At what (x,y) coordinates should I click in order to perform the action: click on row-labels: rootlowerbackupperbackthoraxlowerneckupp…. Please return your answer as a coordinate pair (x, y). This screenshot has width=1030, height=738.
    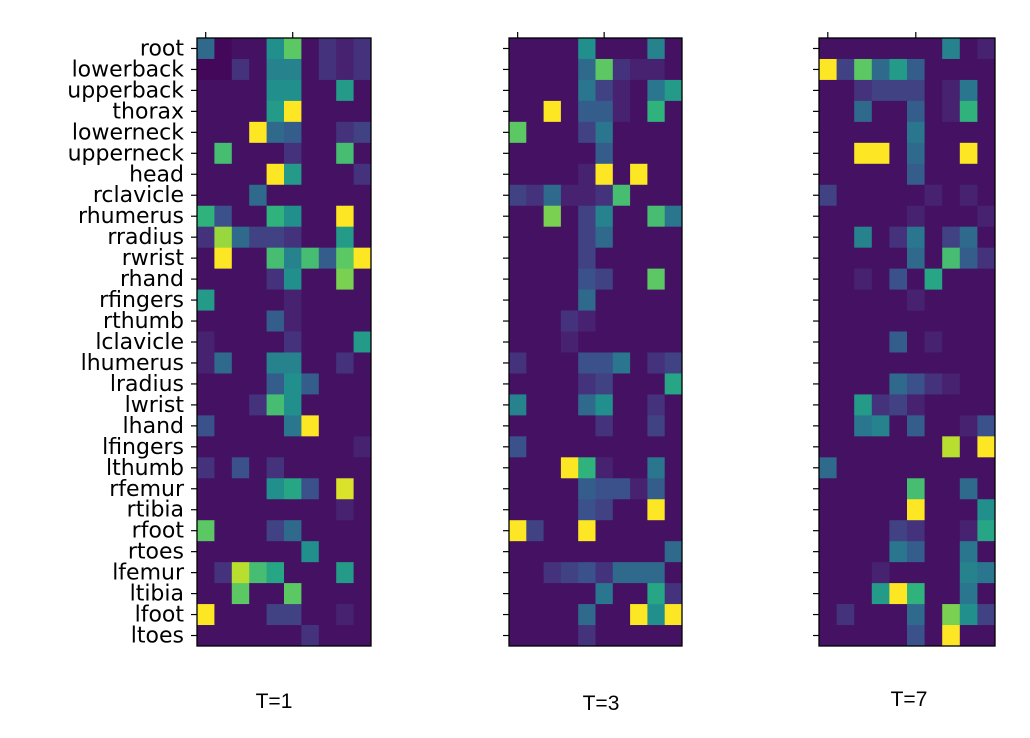
    Looking at the image, I should click on (126, 342).